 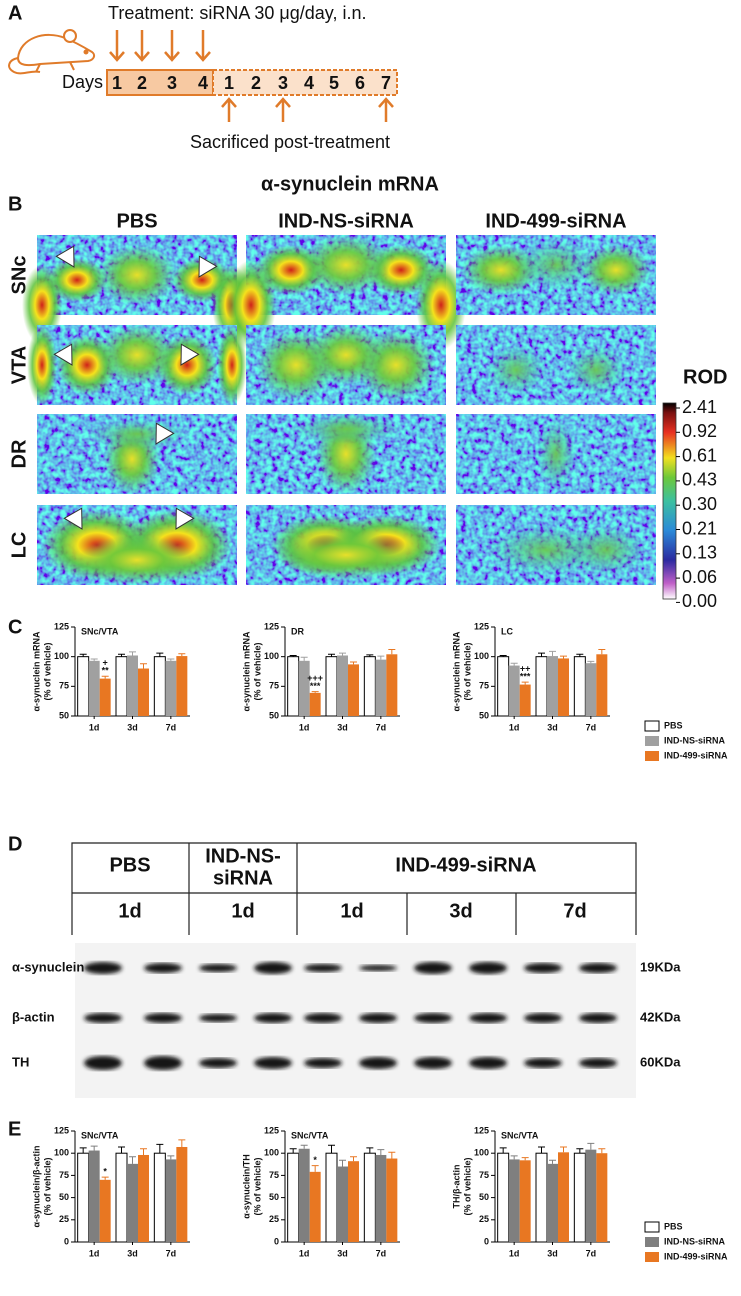 I want to click on day: 5, so click(x=334, y=83).